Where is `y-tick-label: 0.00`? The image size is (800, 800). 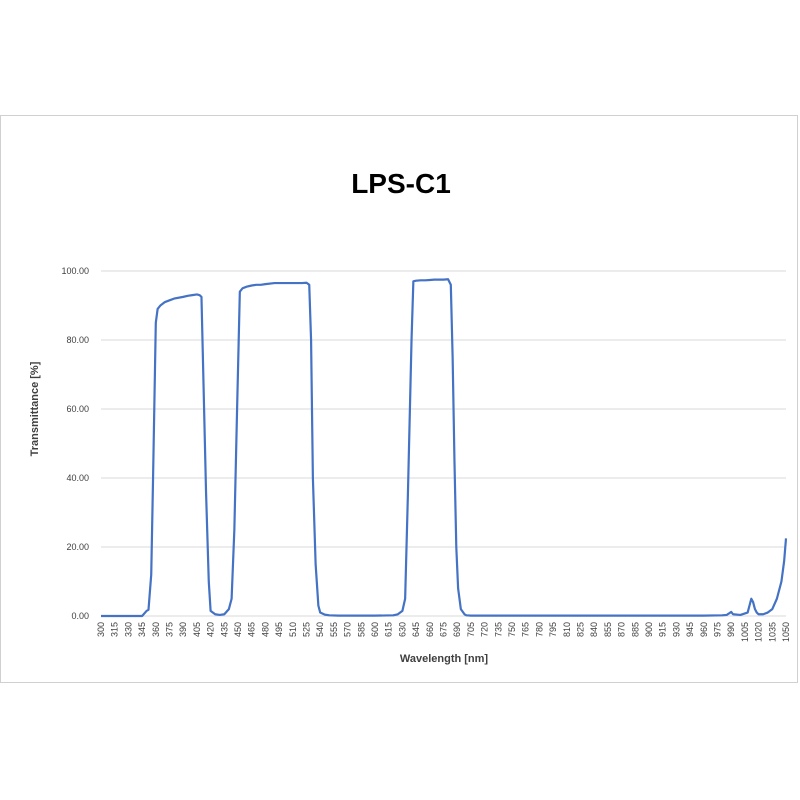 y-tick-label: 0.00 is located at coordinates (80, 616).